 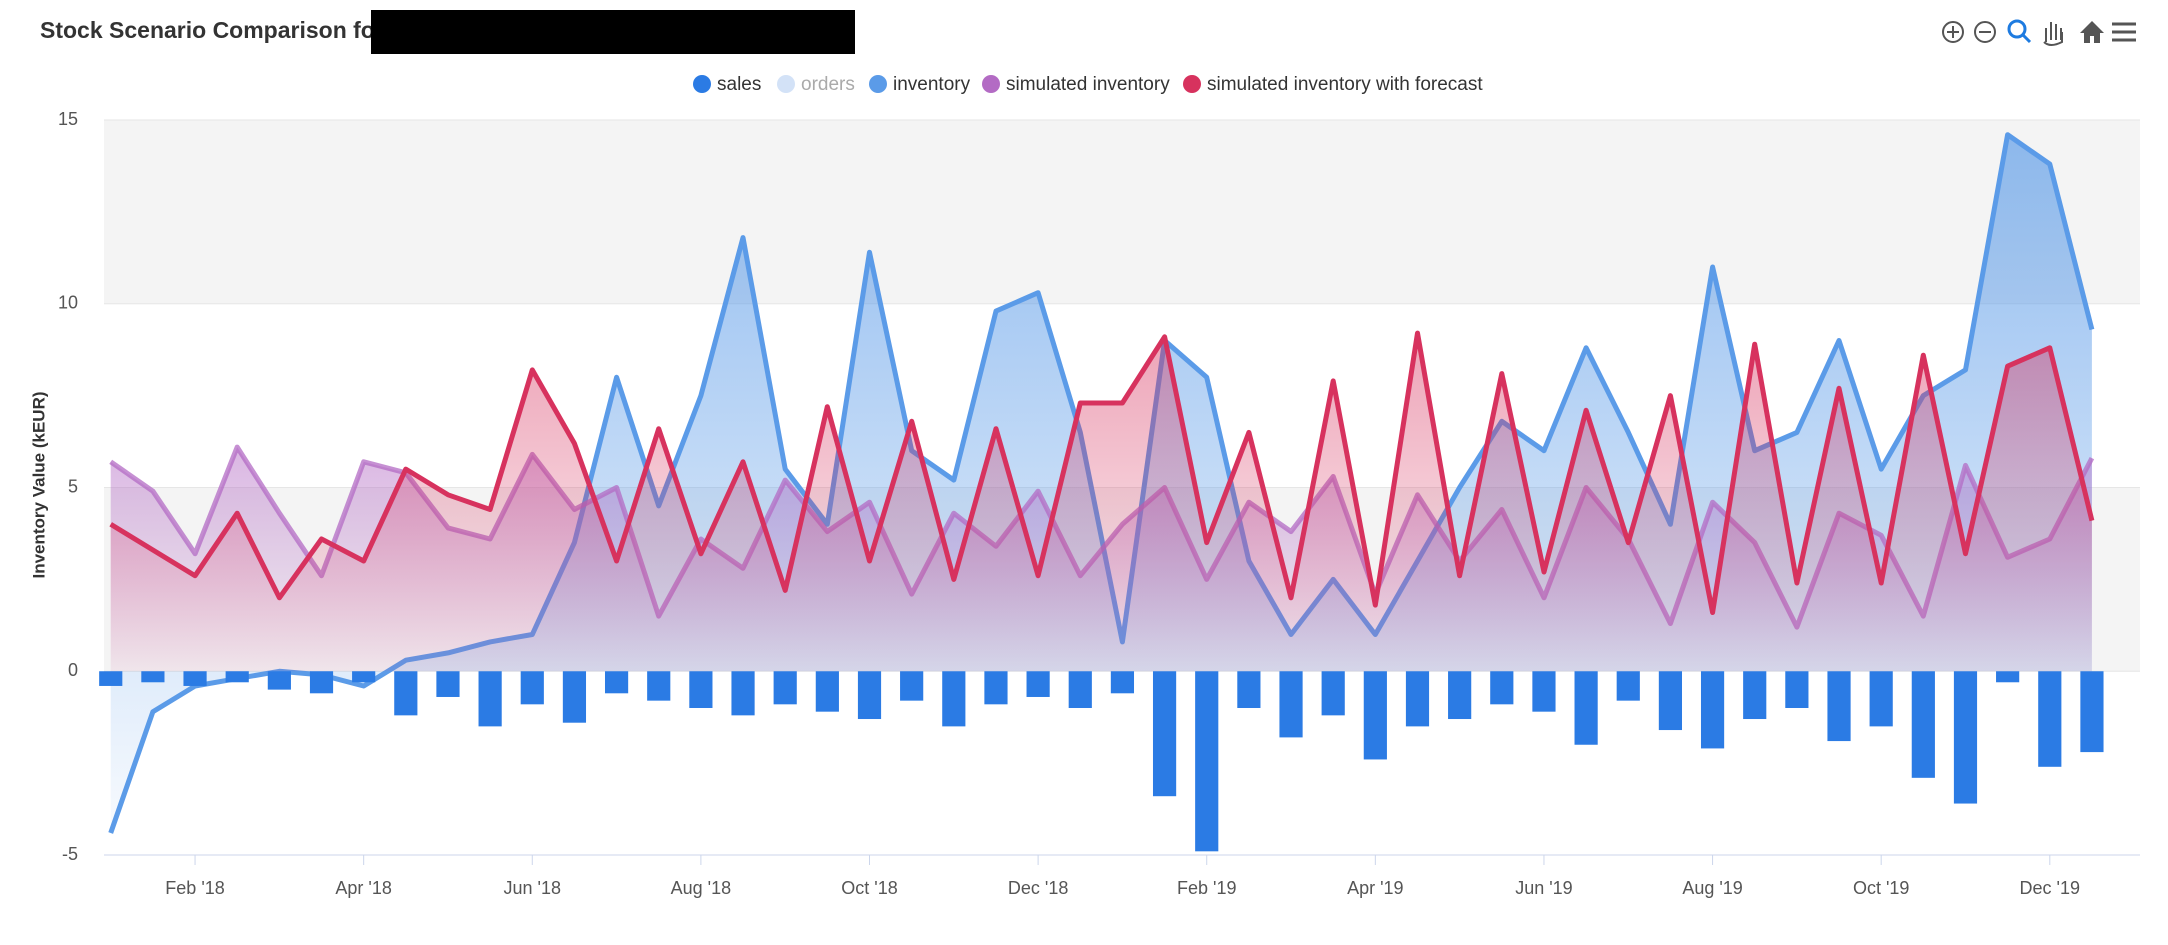 What do you see at coordinates (932, 84) in the screenshot?
I see `legend-label: inventory` at bounding box center [932, 84].